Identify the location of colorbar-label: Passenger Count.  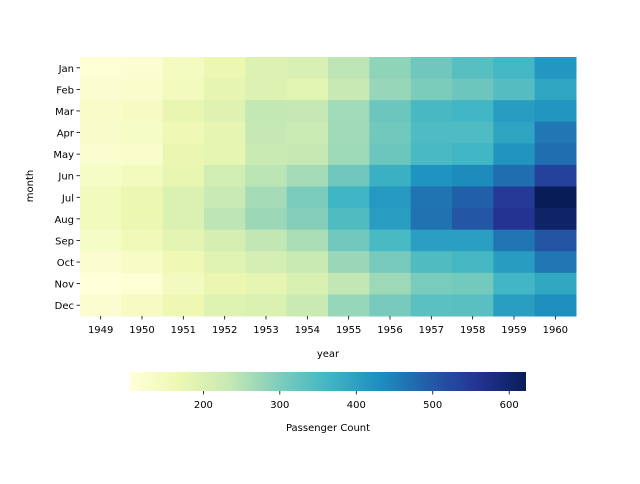
(328, 428).